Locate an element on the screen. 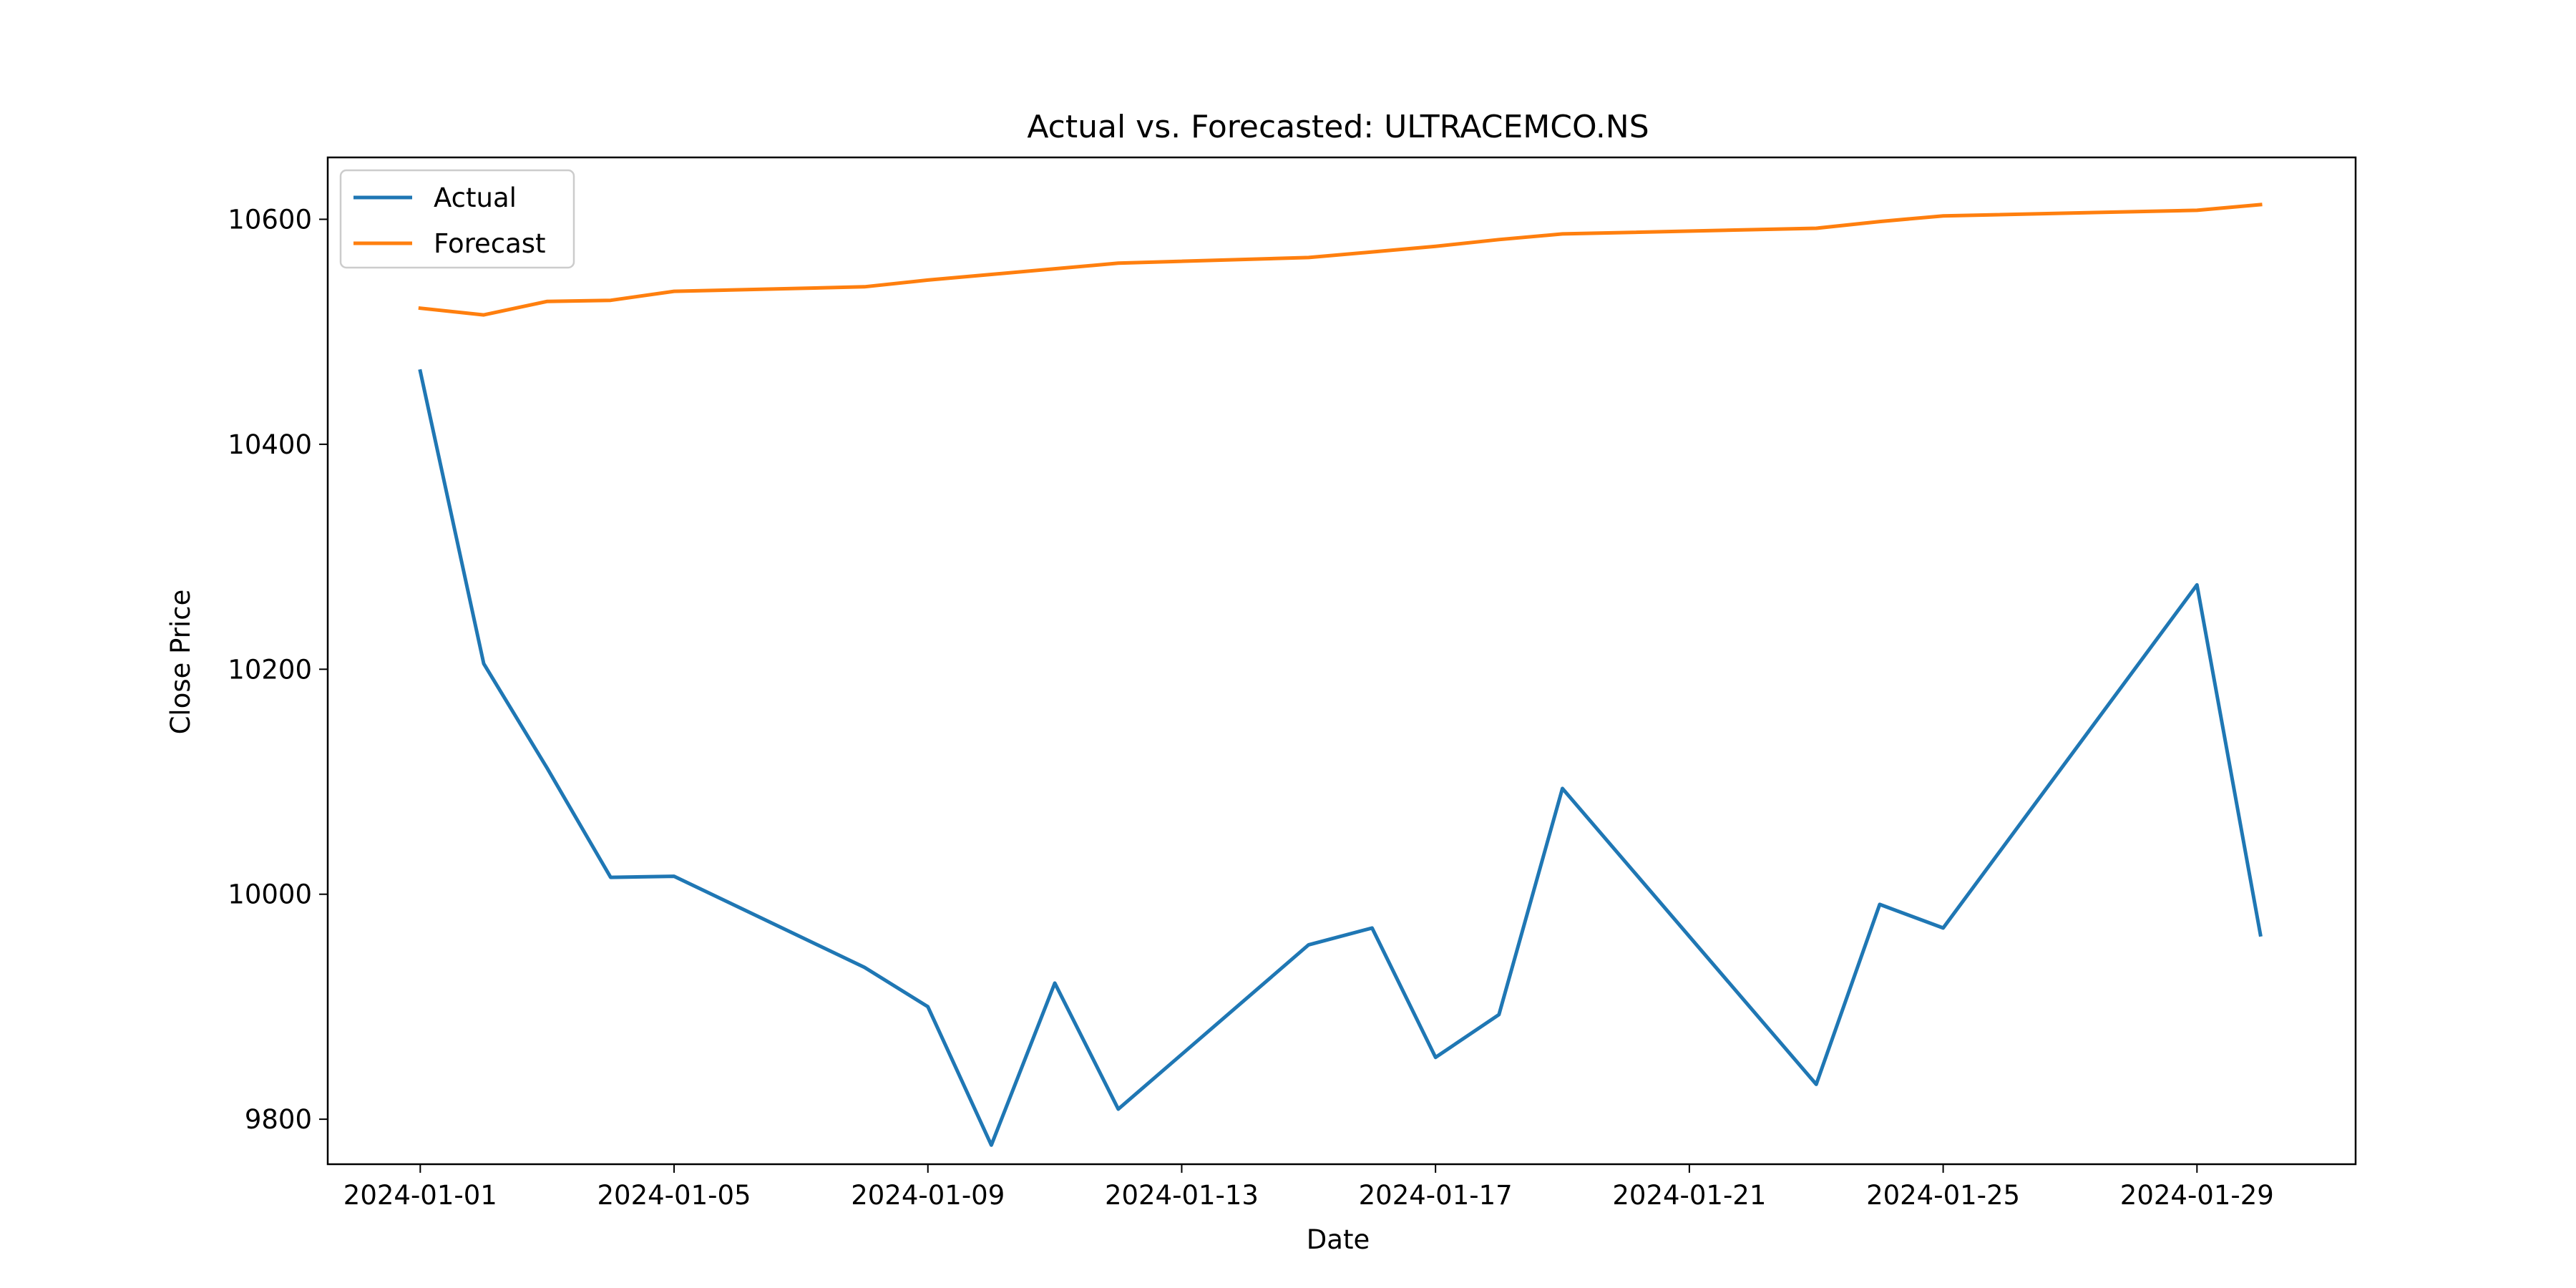 The image size is (2576, 1288). x-tick-label: 2024-01-25 is located at coordinates (1943, 1195).